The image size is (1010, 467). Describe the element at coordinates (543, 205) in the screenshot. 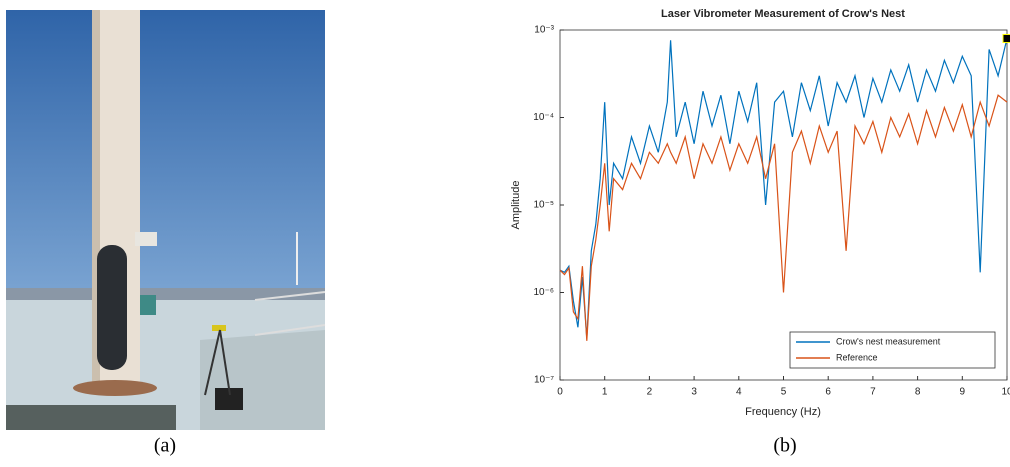

I see `y-tick-label: 10⁻⁵` at that location.